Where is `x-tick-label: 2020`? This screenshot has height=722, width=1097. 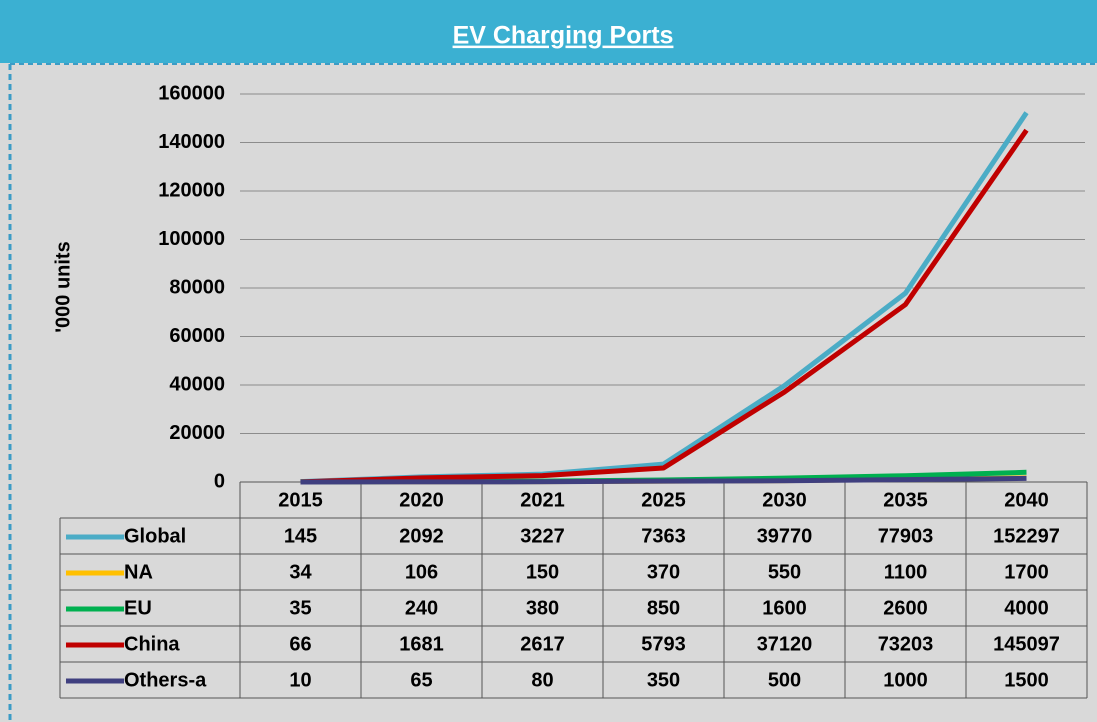
x-tick-label: 2020 is located at coordinates (421, 500).